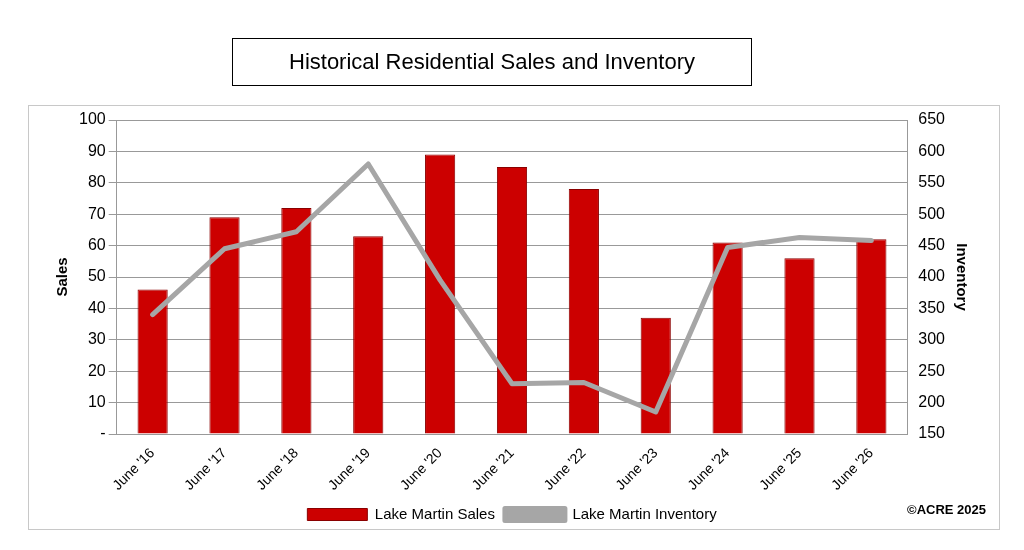 The image size is (1024, 550). Describe the element at coordinates (96, 150) in the screenshot. I see `y-tick-label: 90` at that location.